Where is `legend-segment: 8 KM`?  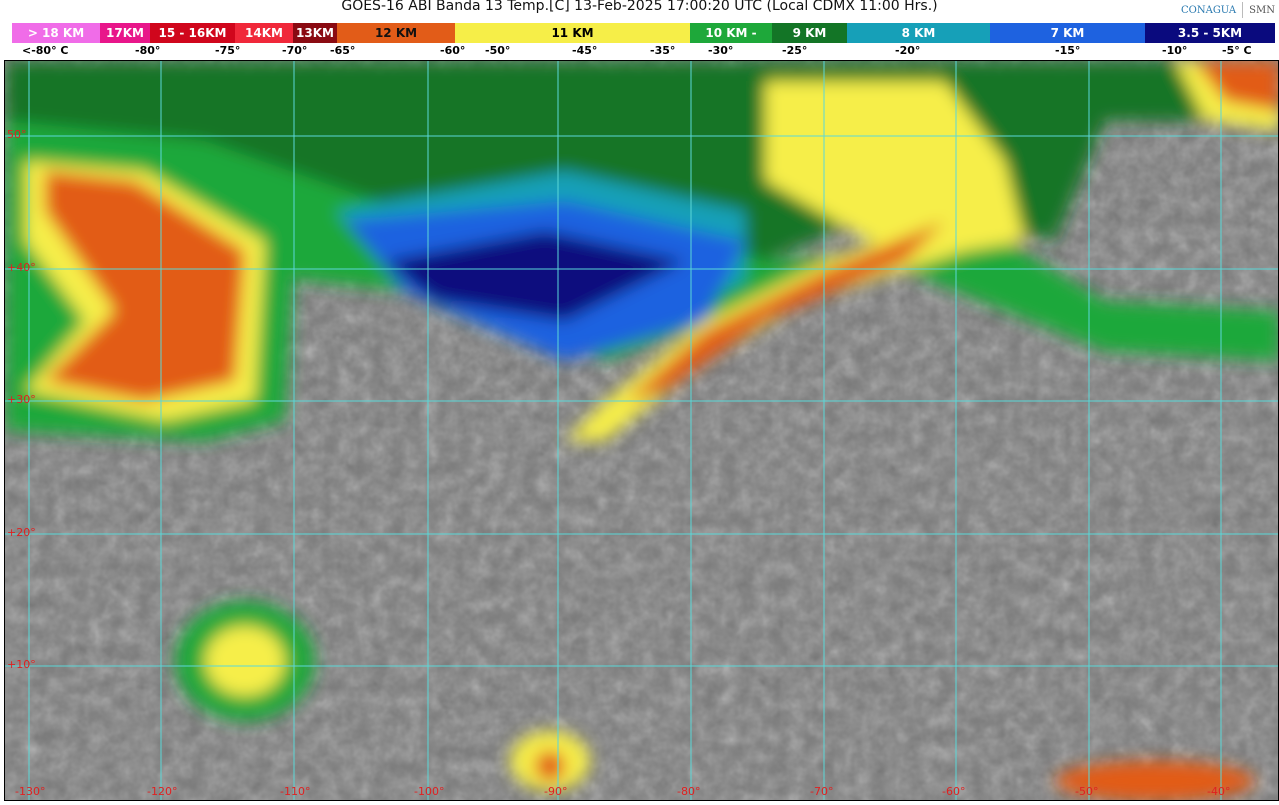 legend-segment: 8 KM is located at coordinates (918, 33).